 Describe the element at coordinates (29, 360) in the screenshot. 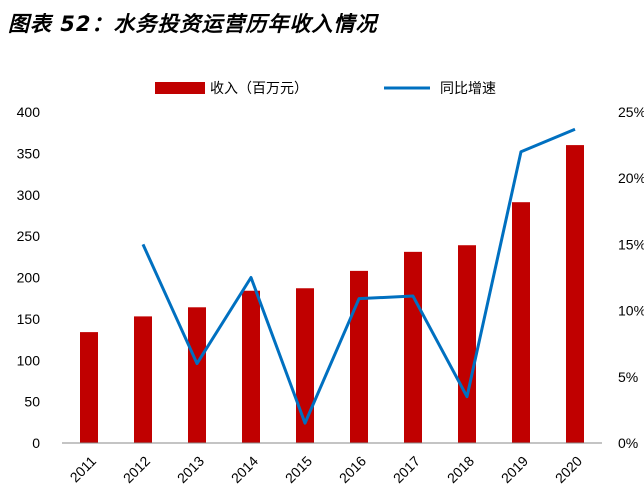

I see `left-axis-tick: 100` at that location.